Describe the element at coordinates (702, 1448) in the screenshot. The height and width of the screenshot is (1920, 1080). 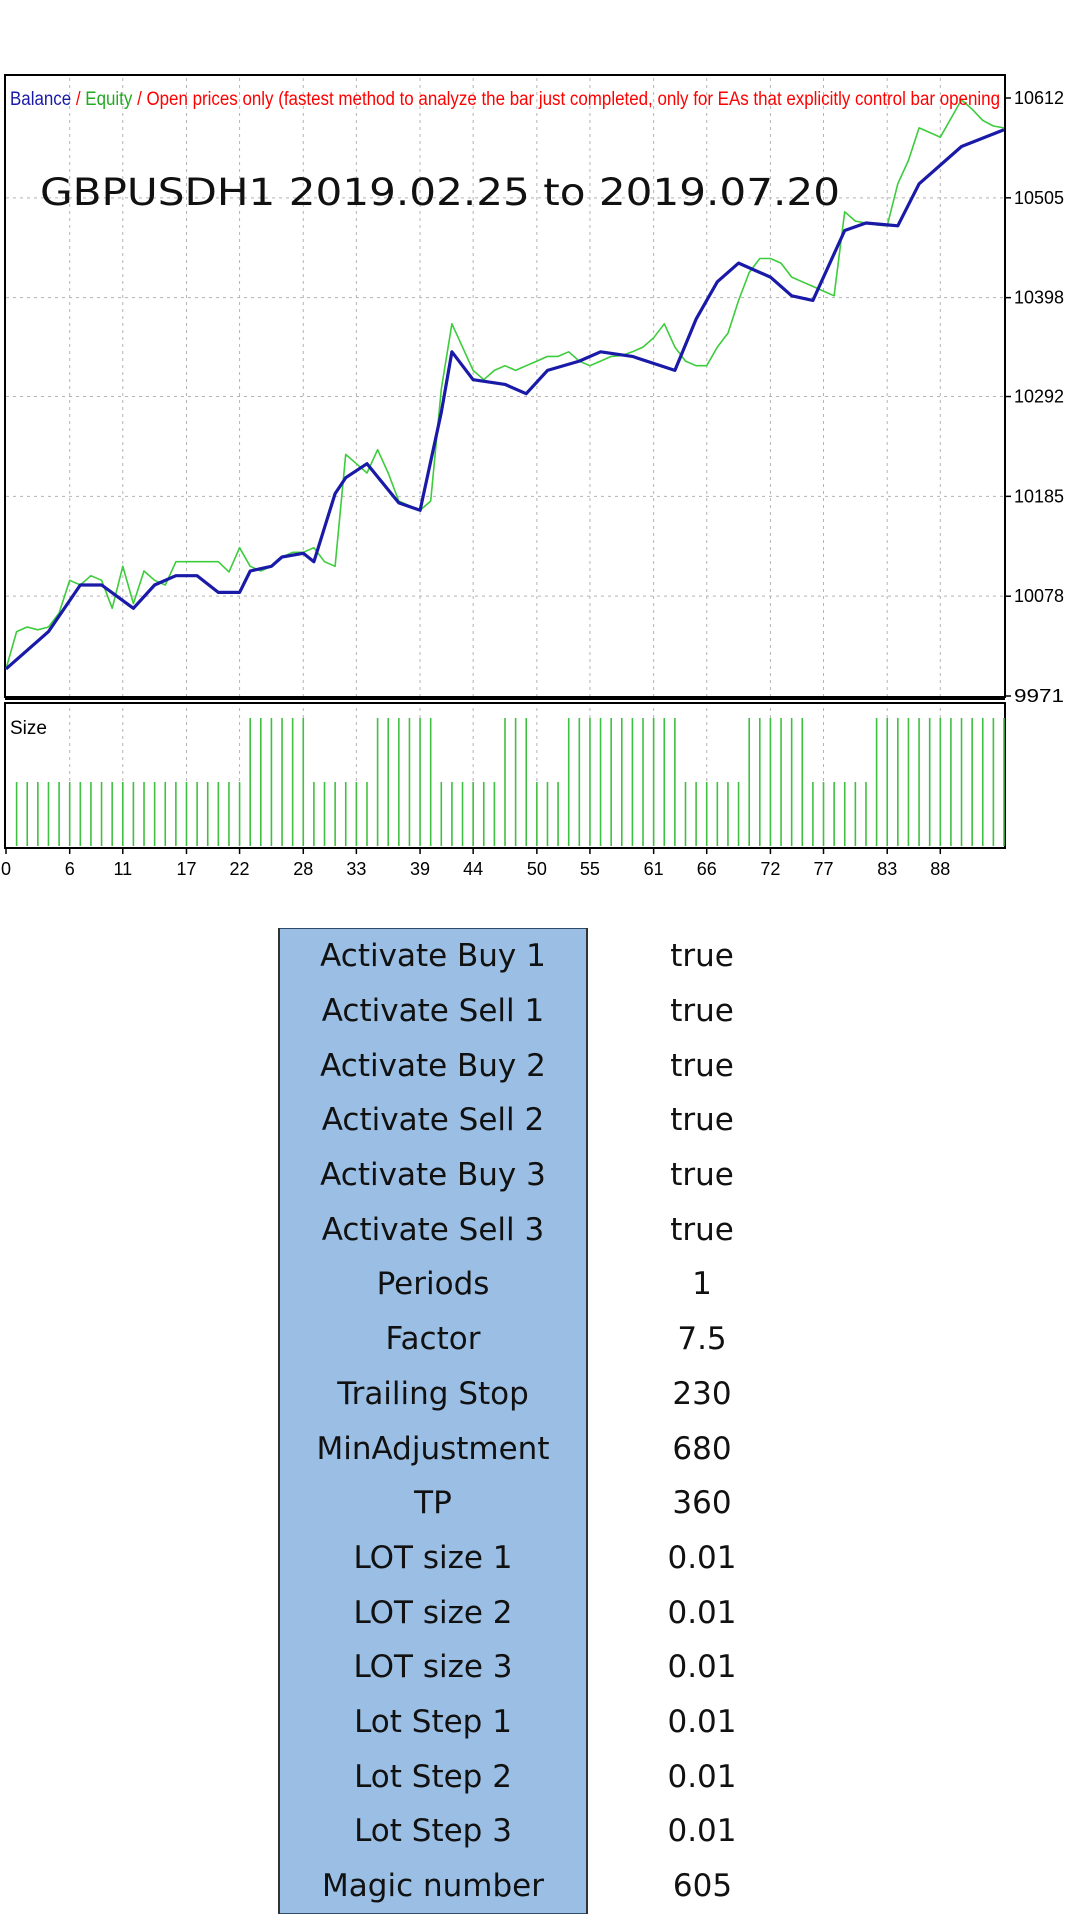
I see `param-value: 680` at that location.